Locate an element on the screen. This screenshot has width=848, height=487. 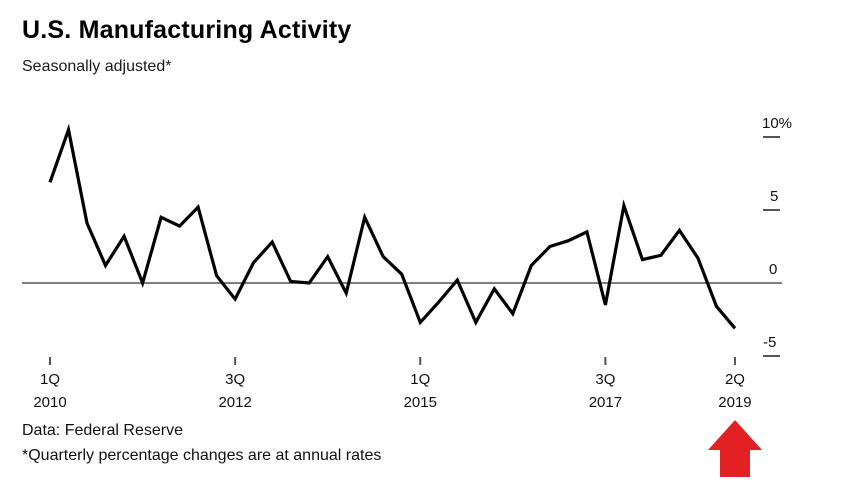
y-axis-label: 10% is located at coordinates (777, 123).